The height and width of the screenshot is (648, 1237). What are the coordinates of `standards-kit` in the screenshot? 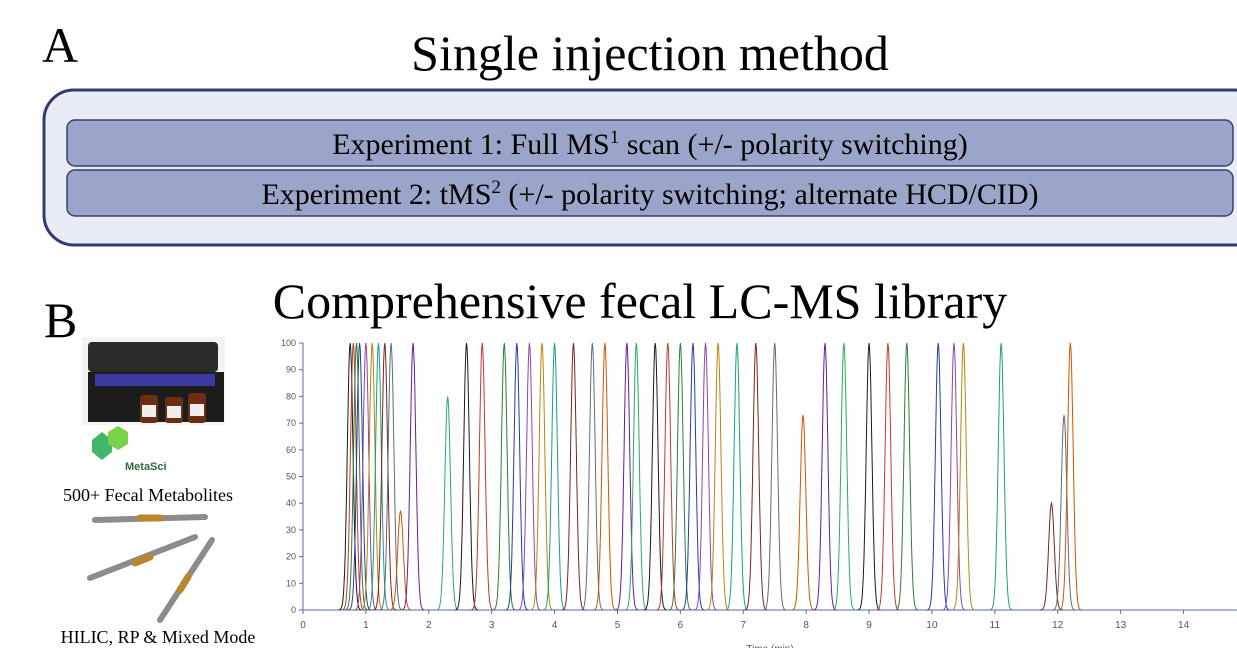 It's located at (153, 398).